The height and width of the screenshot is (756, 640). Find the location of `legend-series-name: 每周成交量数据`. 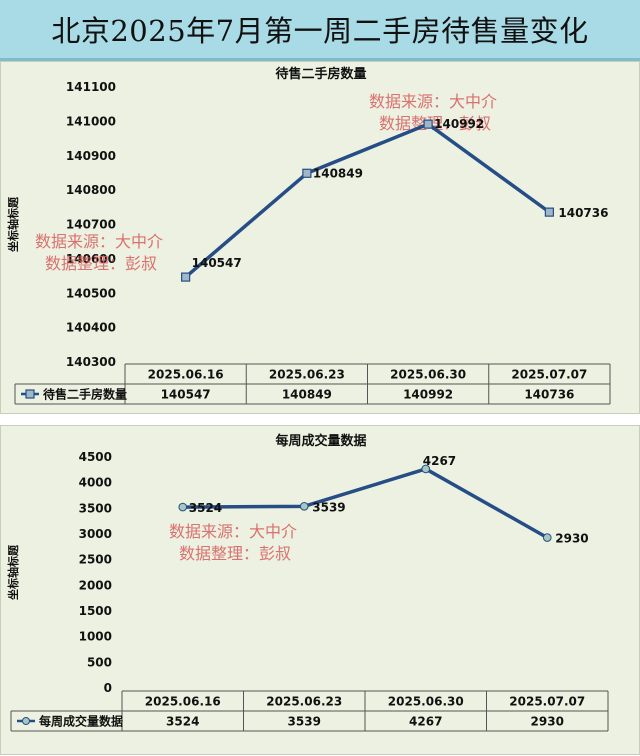

legend-series-name: 每周成交量数据 is located at coordinates (81, 721).